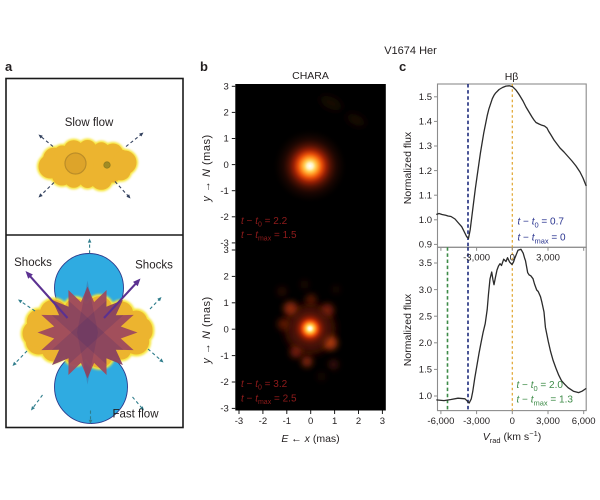 The height and width of the screenshot is (500, 600). I want to click on svg-text: V1674 Her, so click(410, 51).